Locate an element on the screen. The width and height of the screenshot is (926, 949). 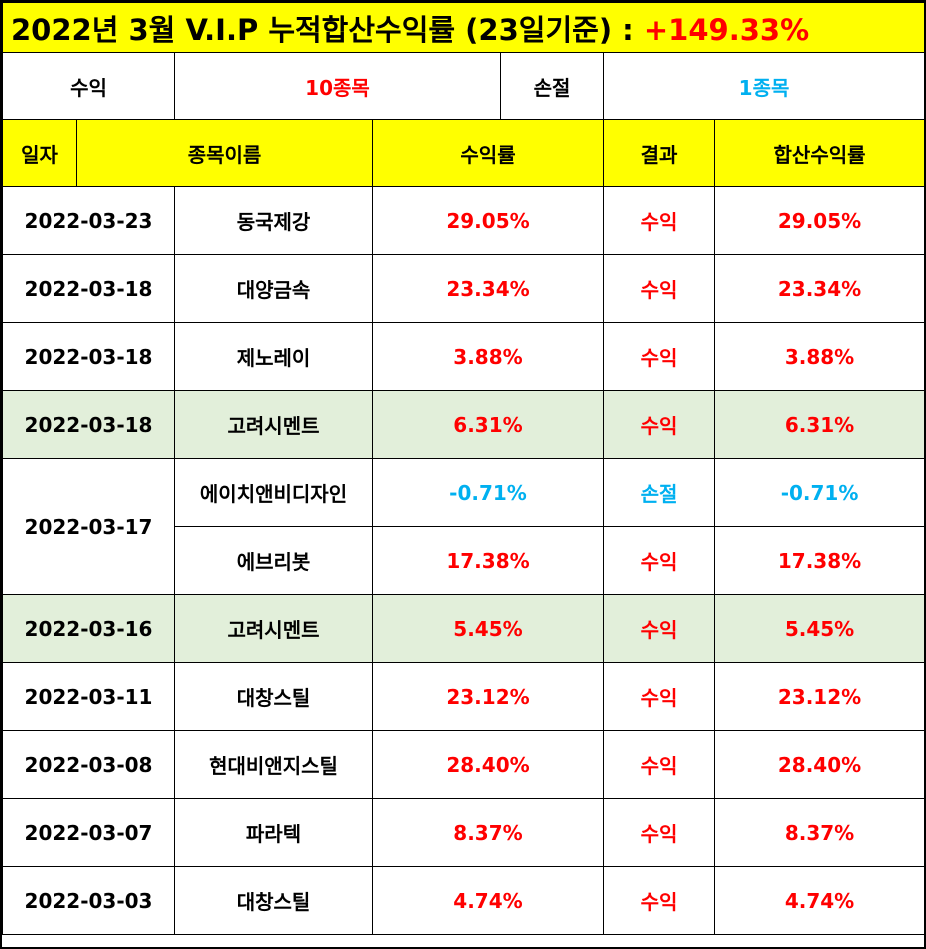
row-rate: 6.31% is located at coordinates (488, 424).